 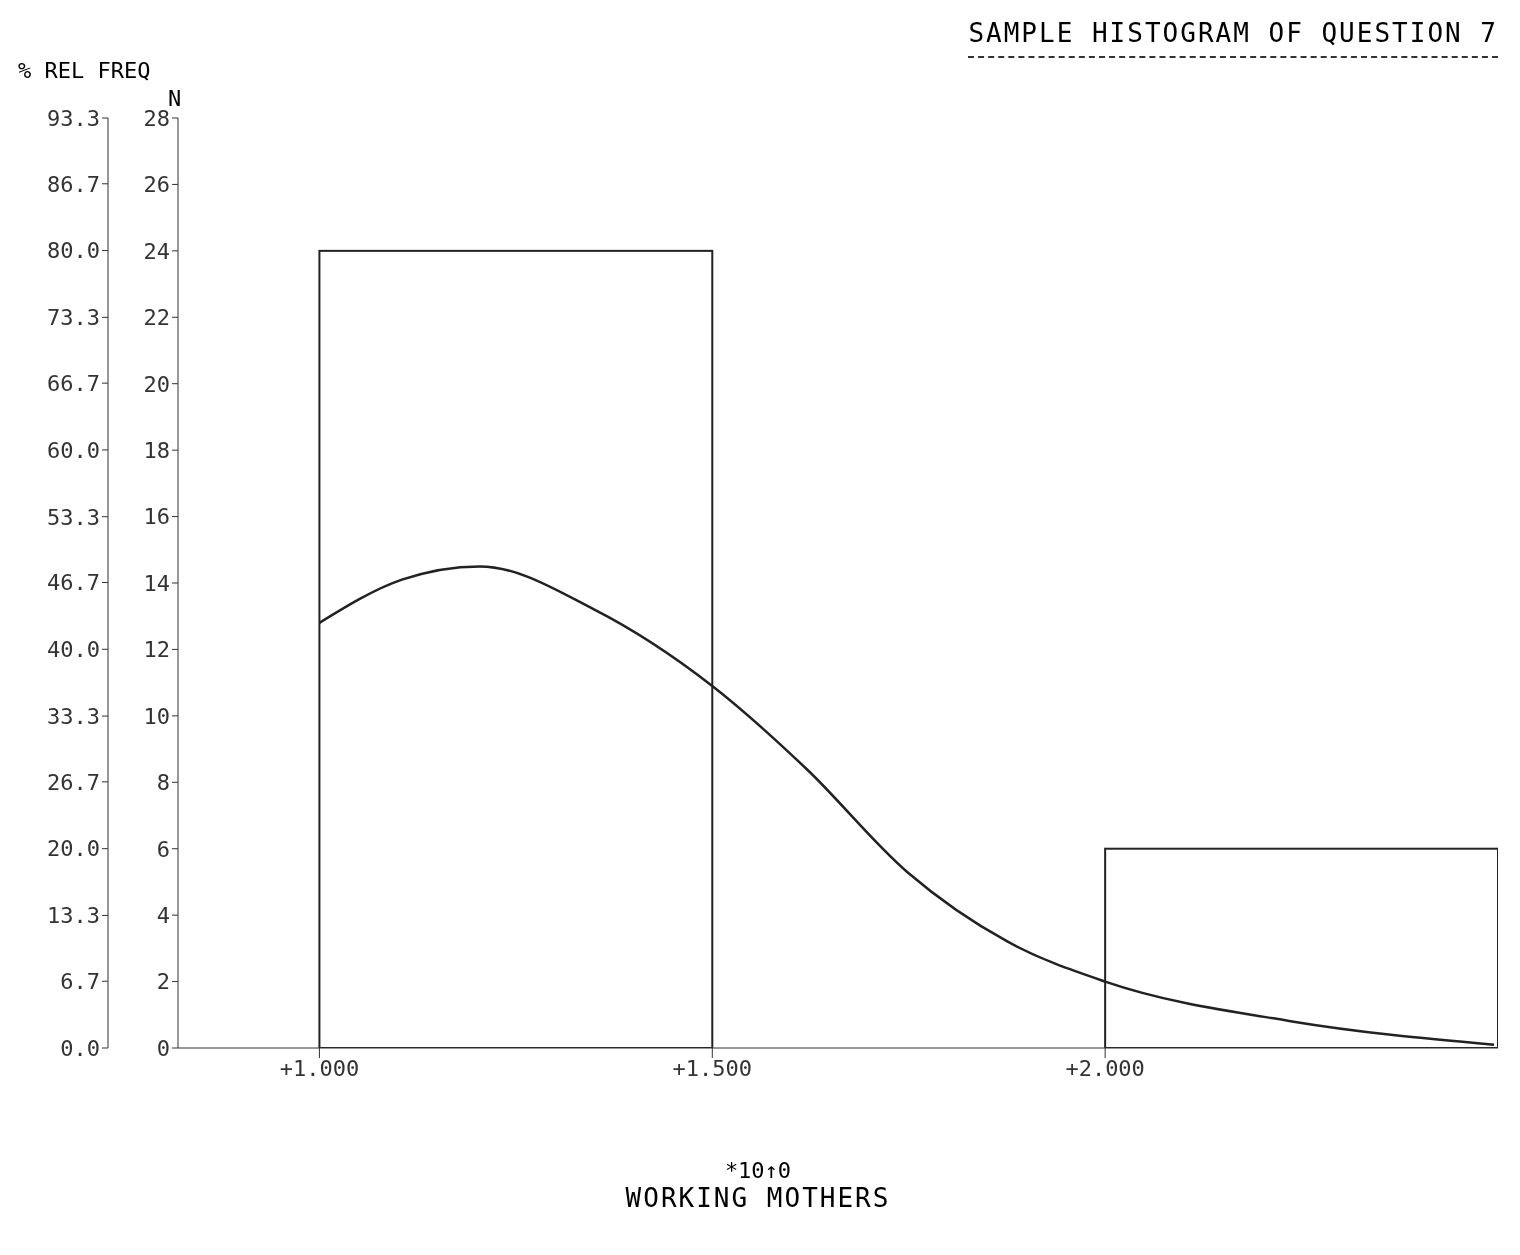 What do you see at coordinates (73, 583) in the screenshot?
I see `y2-tick-label: 46.7` at bounding box center [73, 583].